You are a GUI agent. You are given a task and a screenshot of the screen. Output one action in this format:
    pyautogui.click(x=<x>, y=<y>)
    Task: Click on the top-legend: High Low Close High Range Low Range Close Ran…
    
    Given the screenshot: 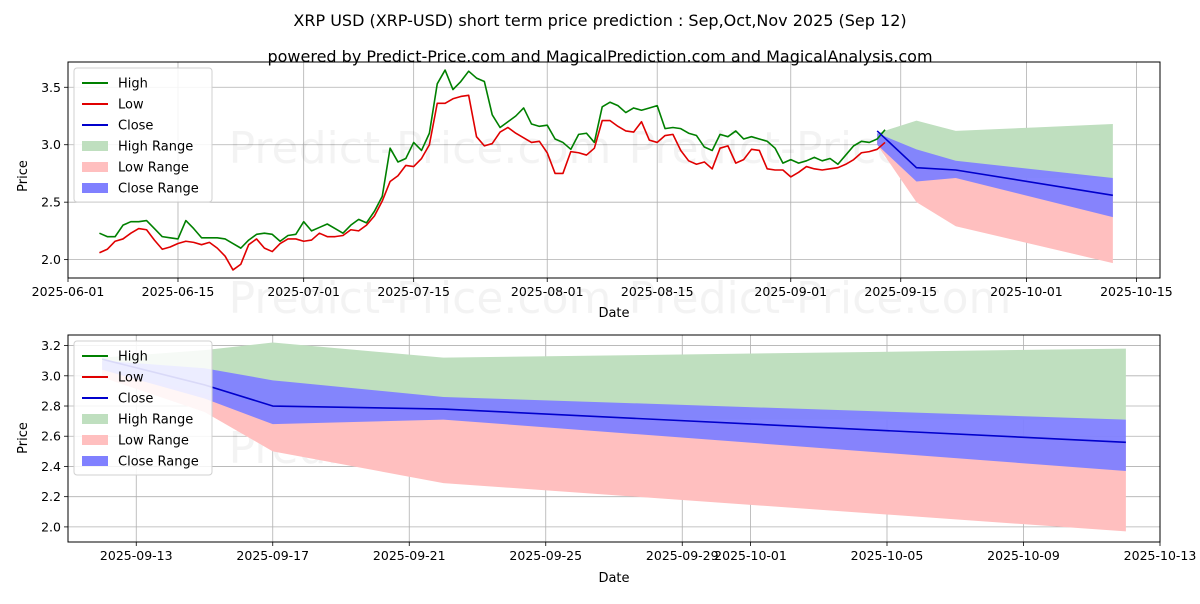 What is the action you would take?
    pyautogui.click(x=143, y=135)
    